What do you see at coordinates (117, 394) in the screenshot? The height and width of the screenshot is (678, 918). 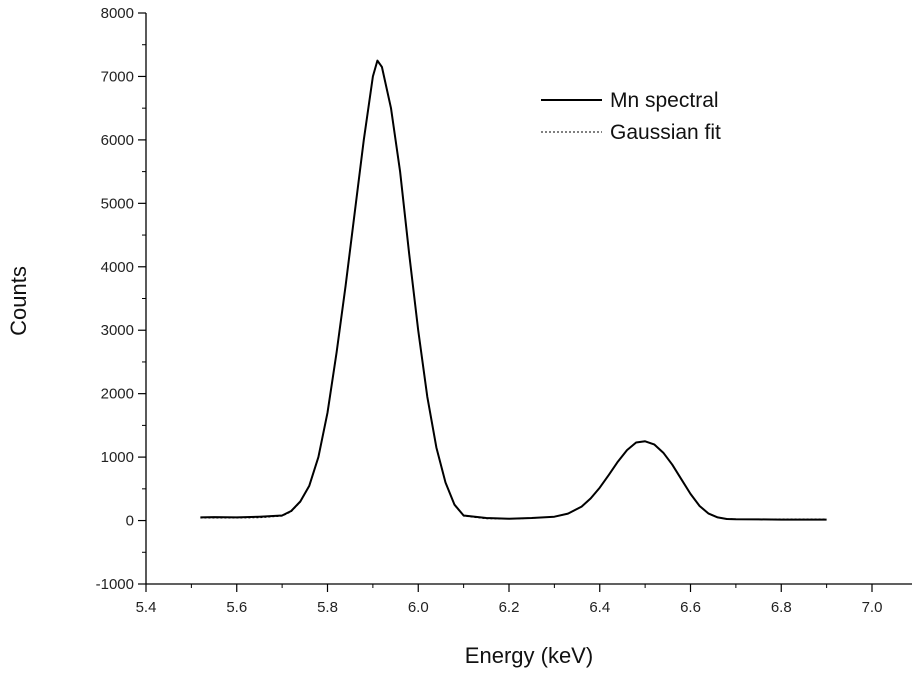 I see `y-tick-label: 2000` at bounding box center [117, 394].